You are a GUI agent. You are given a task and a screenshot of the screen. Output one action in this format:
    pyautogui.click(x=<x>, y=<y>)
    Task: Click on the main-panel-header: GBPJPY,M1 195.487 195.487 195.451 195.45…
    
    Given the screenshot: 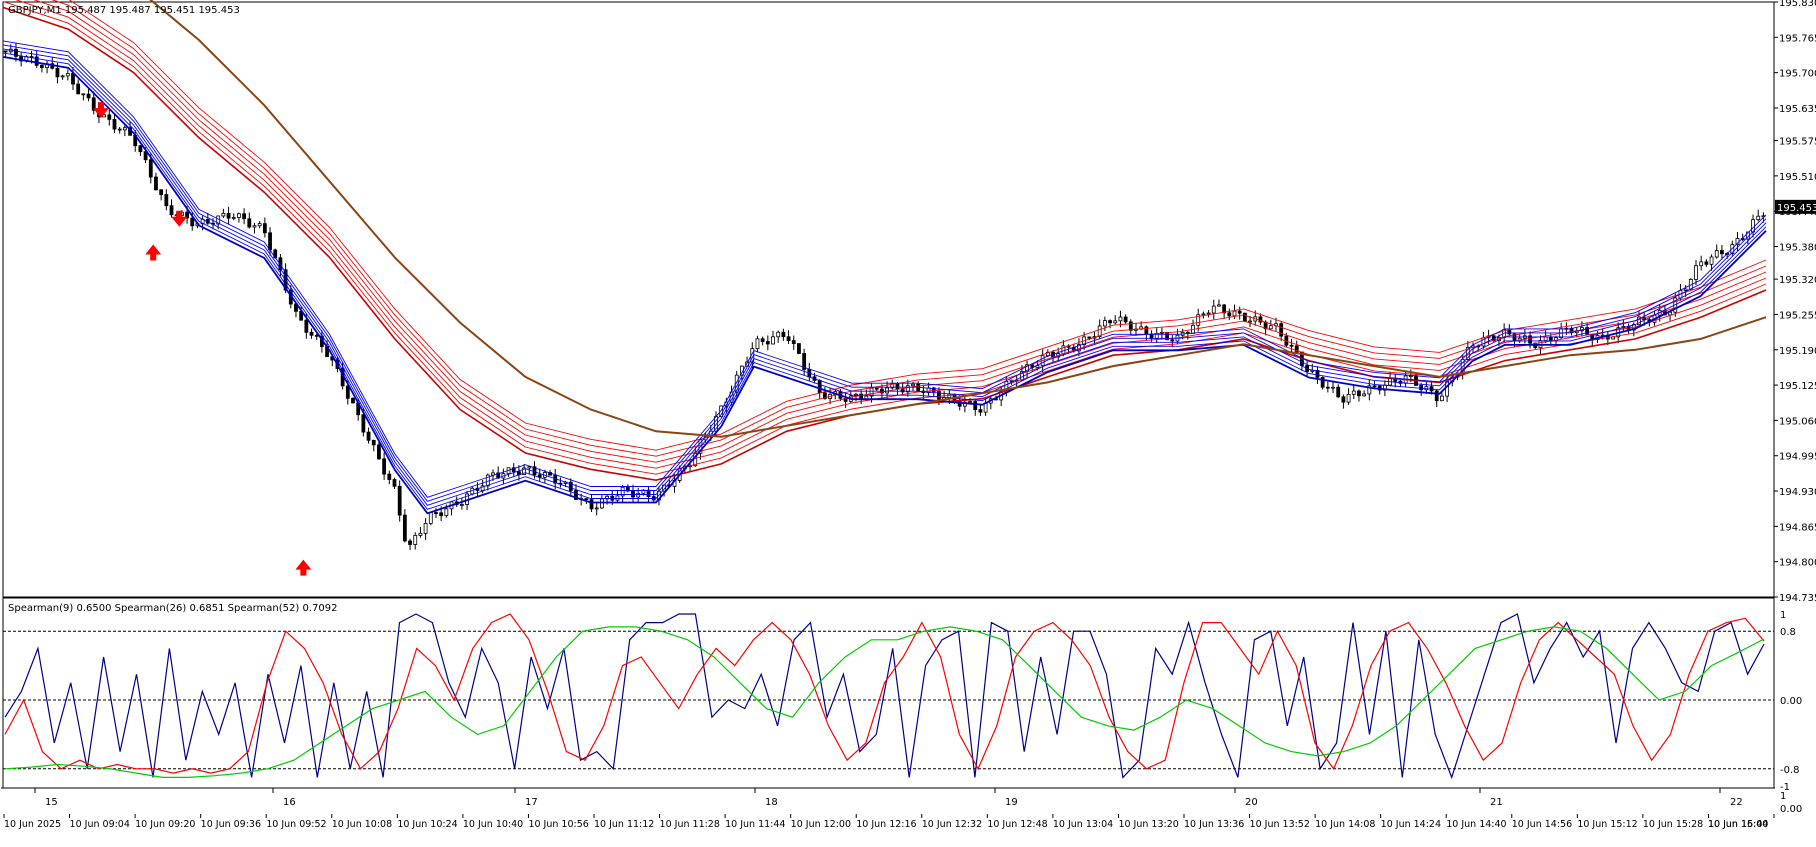 What is the action you would take?
    pyautogui.click(x=124, y=10)
    